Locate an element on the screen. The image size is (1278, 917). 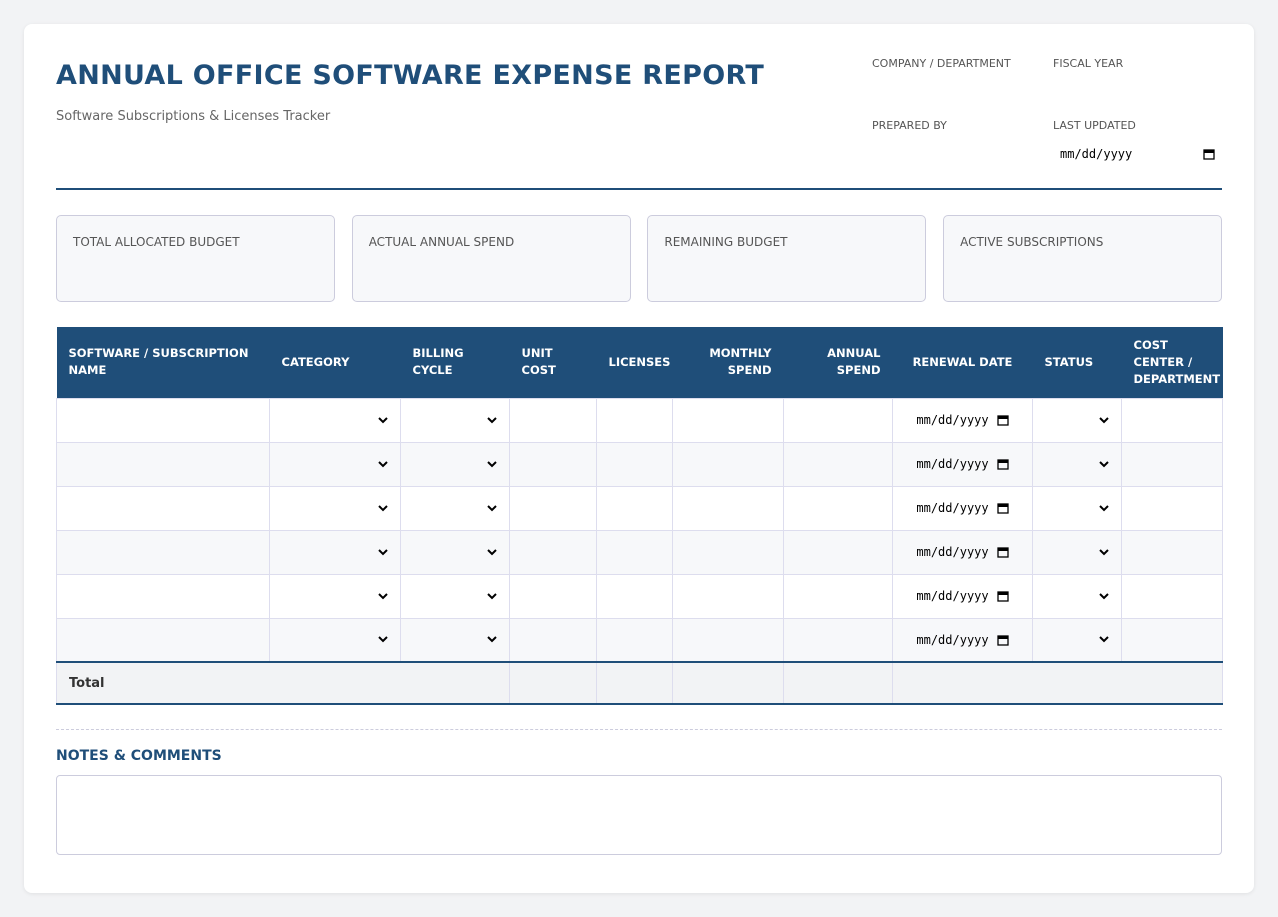
header-rule is located at coordinates (639, 189).